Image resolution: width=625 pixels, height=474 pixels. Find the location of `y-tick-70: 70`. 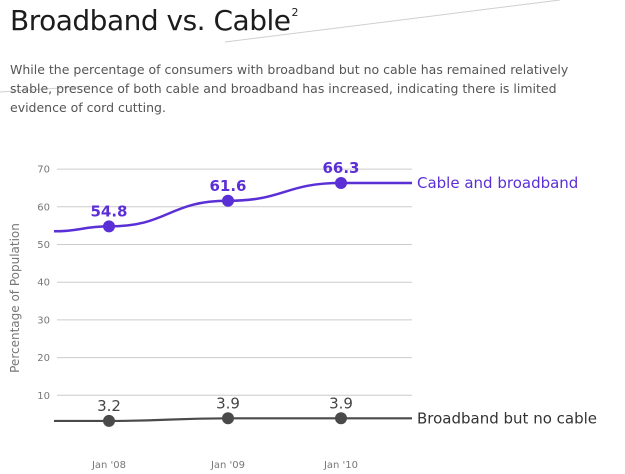

y-tick-70: 70 is located at coordinates (43, 170).